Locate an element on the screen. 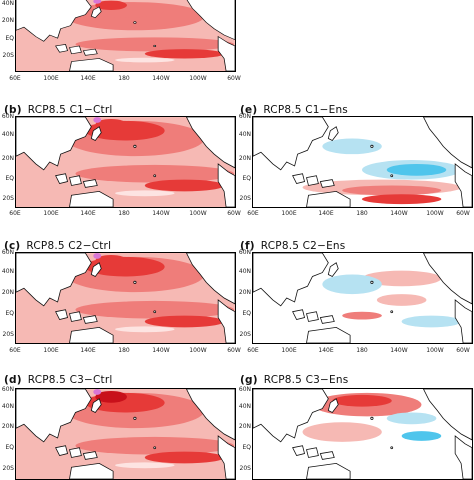 This screenshot has width=474, height=480. panel-b-map is located at coordinates (125, 162).